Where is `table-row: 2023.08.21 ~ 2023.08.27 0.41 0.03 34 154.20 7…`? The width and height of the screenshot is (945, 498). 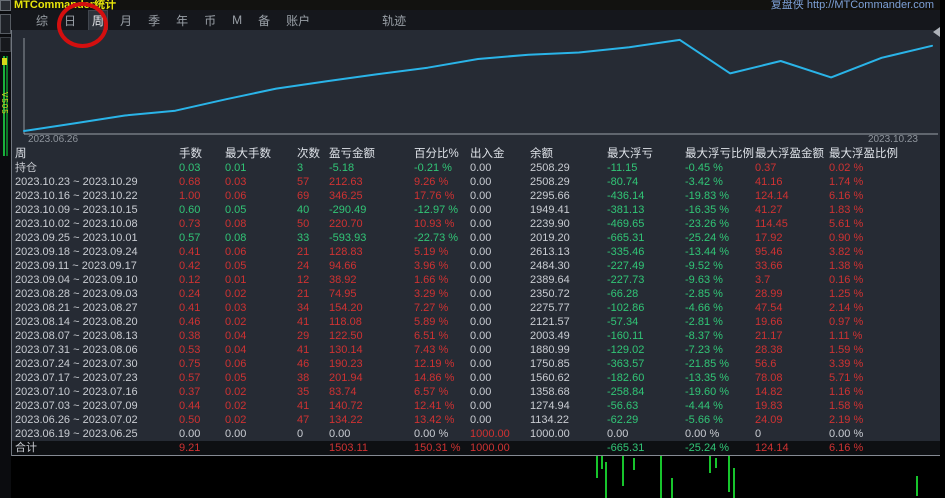
table-row: 2023.08.21 ~ 2023.08.27 0.41 0.03 34 154.20 7… is located at coordinates (476, 308).